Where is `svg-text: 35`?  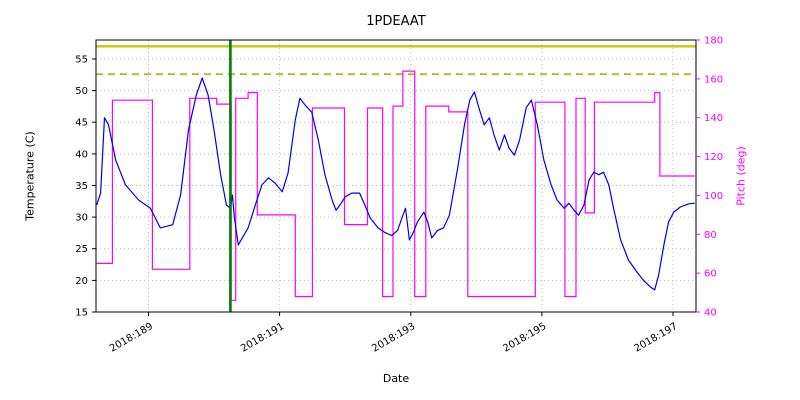 svg-text: 35 is located at coordinates (81, 186).